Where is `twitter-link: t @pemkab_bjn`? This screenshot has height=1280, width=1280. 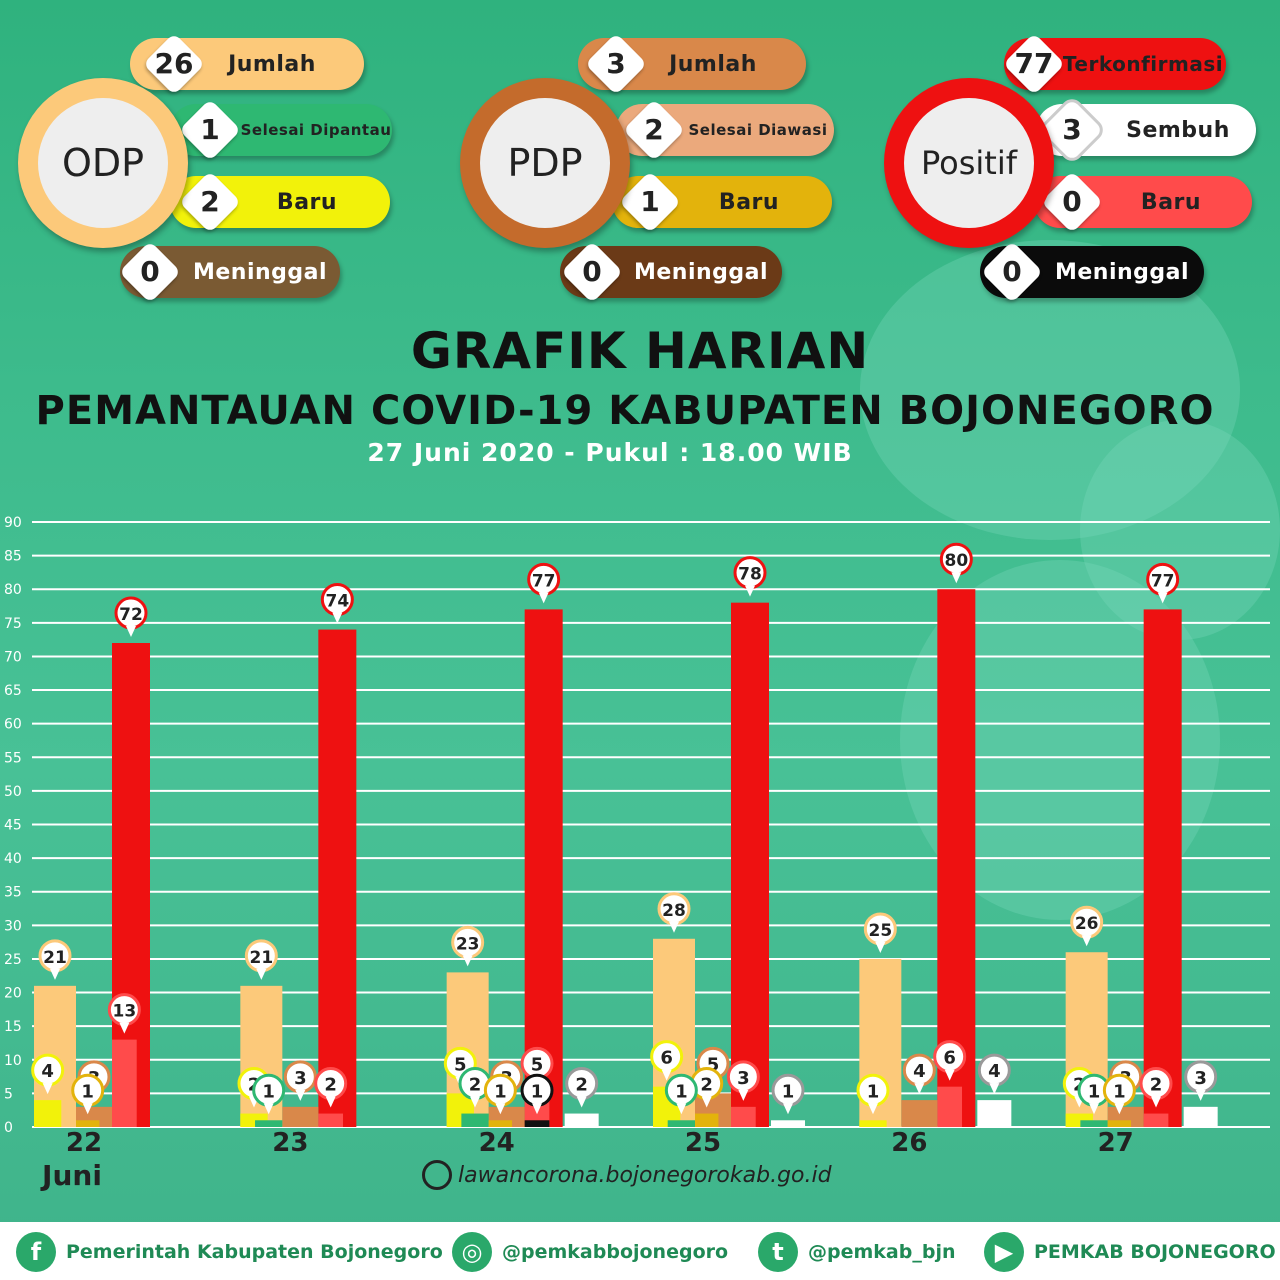
twitter-link: t @pemkab_bjn is located at coordinates (856, 1252).